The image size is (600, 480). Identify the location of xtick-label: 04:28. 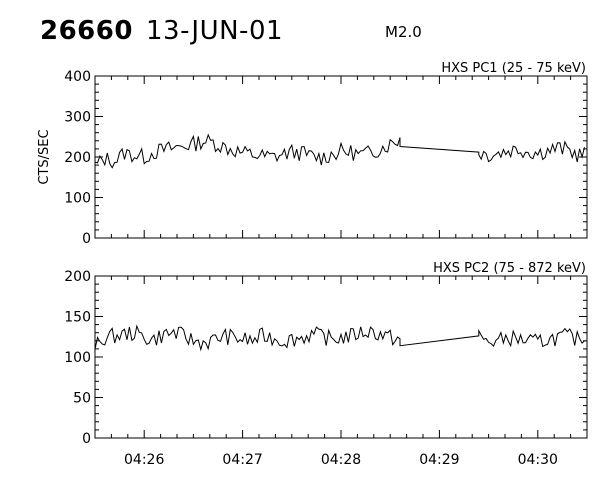
(341, 460).